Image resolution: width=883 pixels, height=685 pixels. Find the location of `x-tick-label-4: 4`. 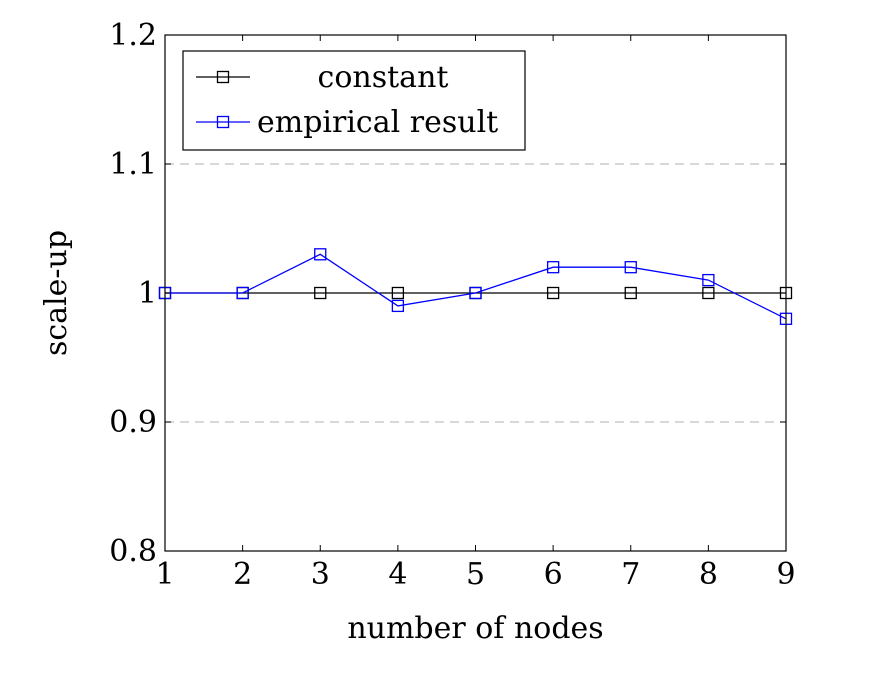

x-tick-label-4: 4 is located at coordinates (397, 574).